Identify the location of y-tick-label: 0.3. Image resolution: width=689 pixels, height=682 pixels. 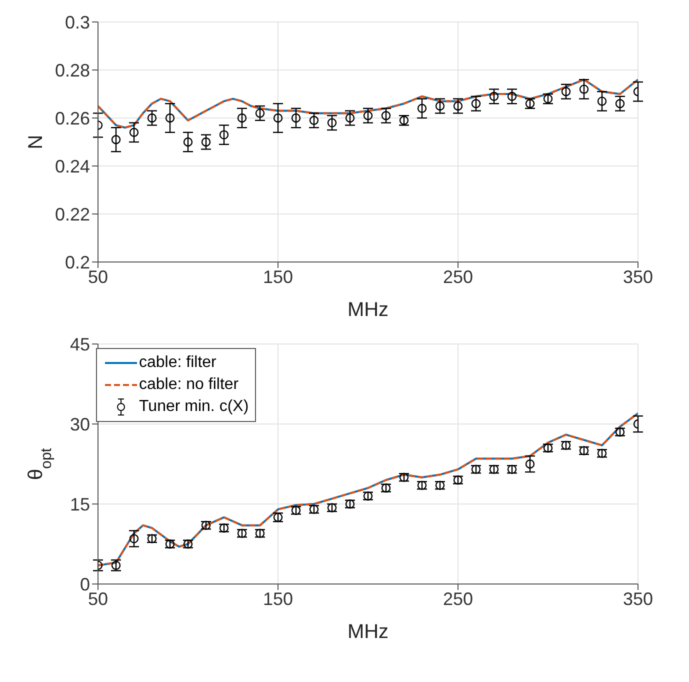
(77, 22).